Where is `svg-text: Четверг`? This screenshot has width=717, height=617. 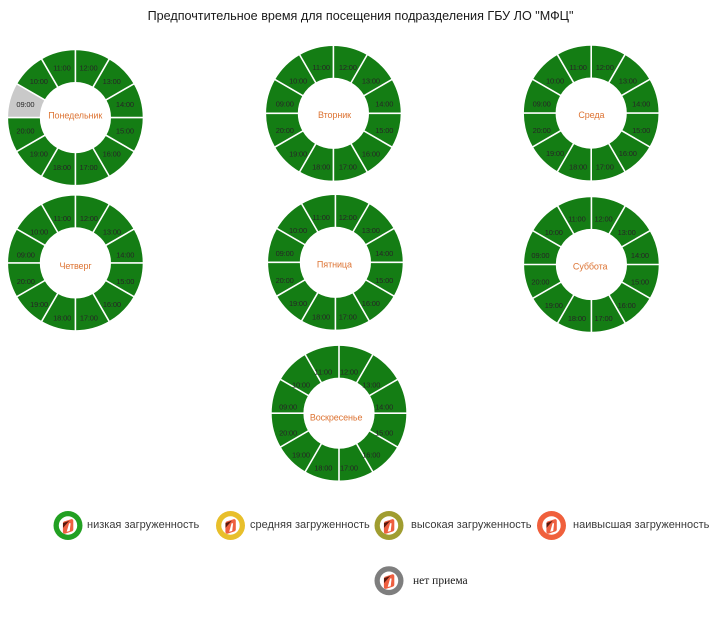
svg-text: Четверг is located at coordinates (75, 266).